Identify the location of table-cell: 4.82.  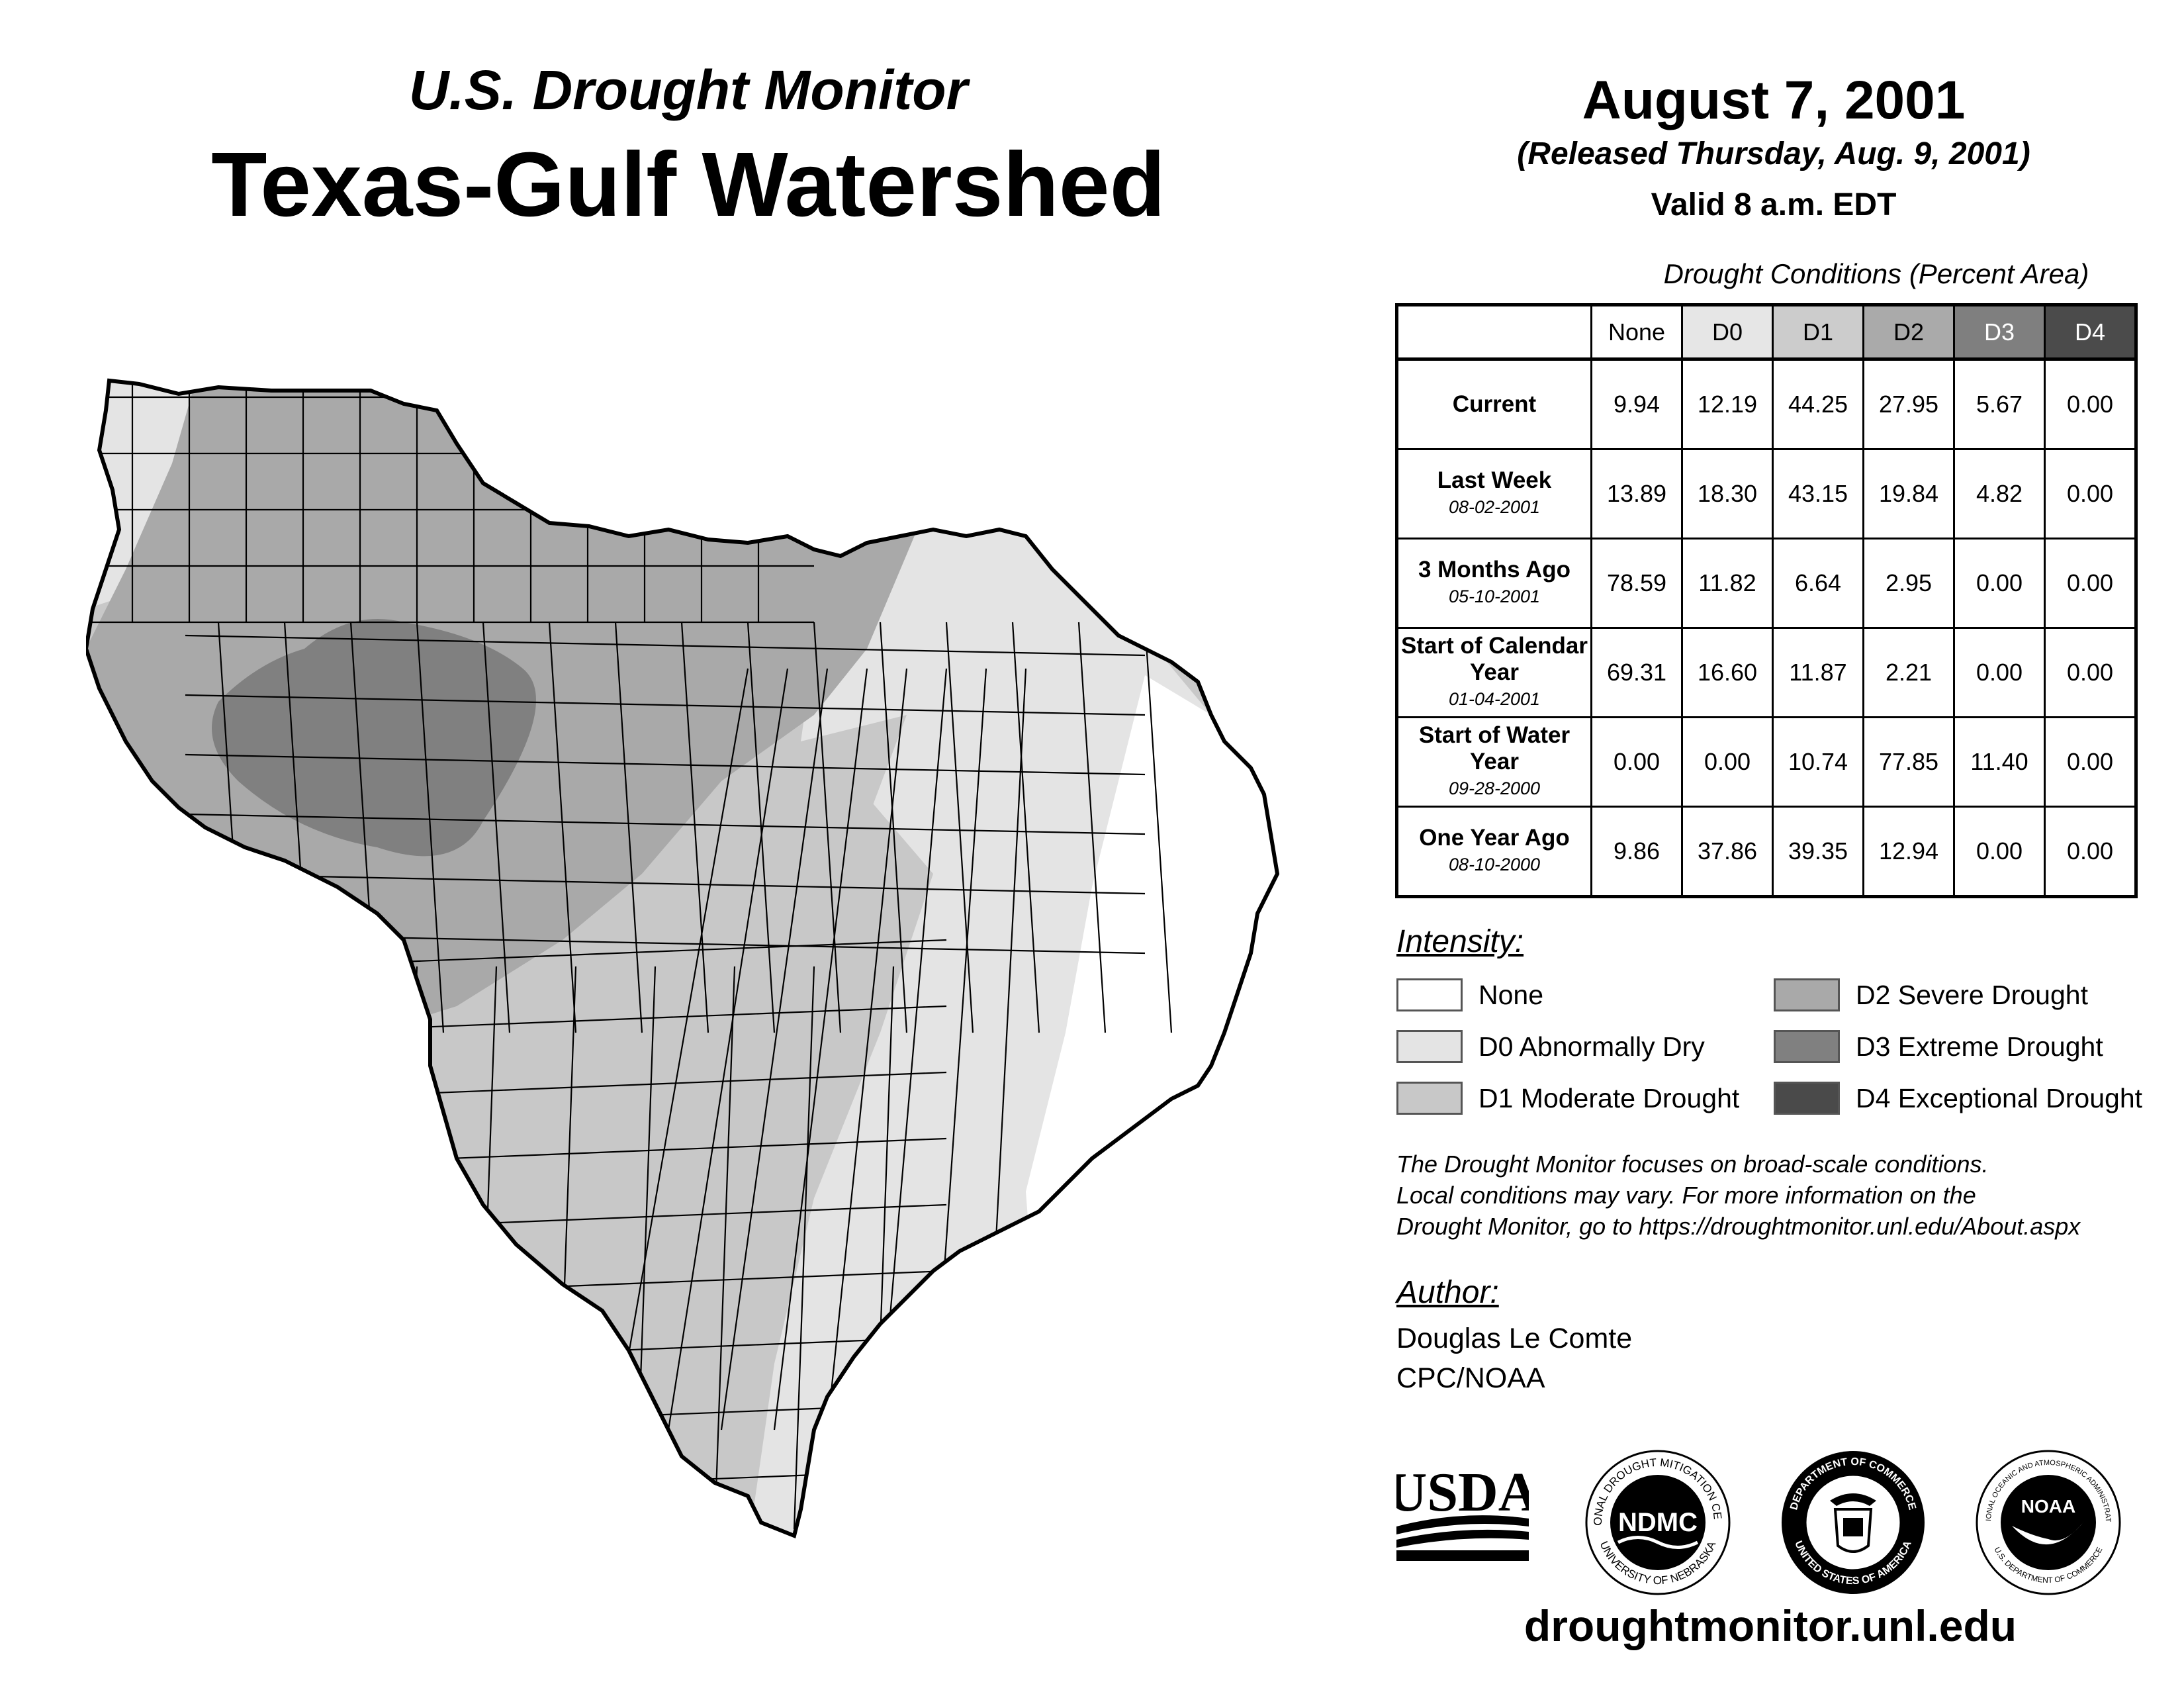
(1999, 493).